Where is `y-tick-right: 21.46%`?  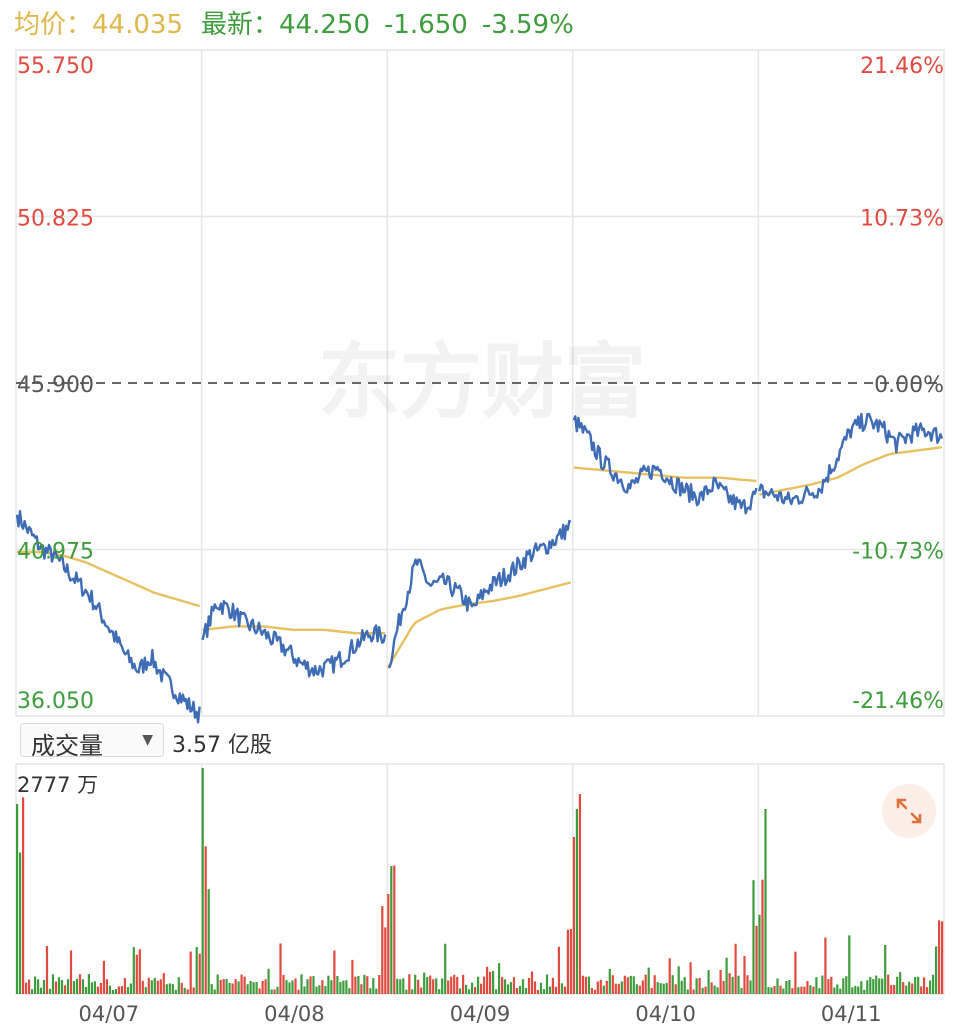 y-tick-right: 21.46% is located at coordinates (902, 66).